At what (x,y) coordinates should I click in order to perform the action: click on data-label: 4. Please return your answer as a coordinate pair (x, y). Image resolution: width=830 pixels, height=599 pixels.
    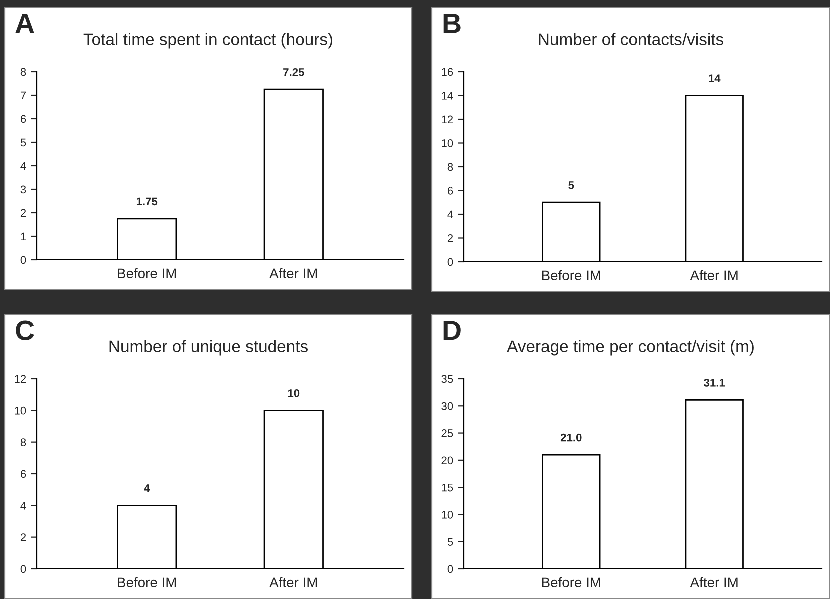
    Looking at the image, I should click on (147, 488).